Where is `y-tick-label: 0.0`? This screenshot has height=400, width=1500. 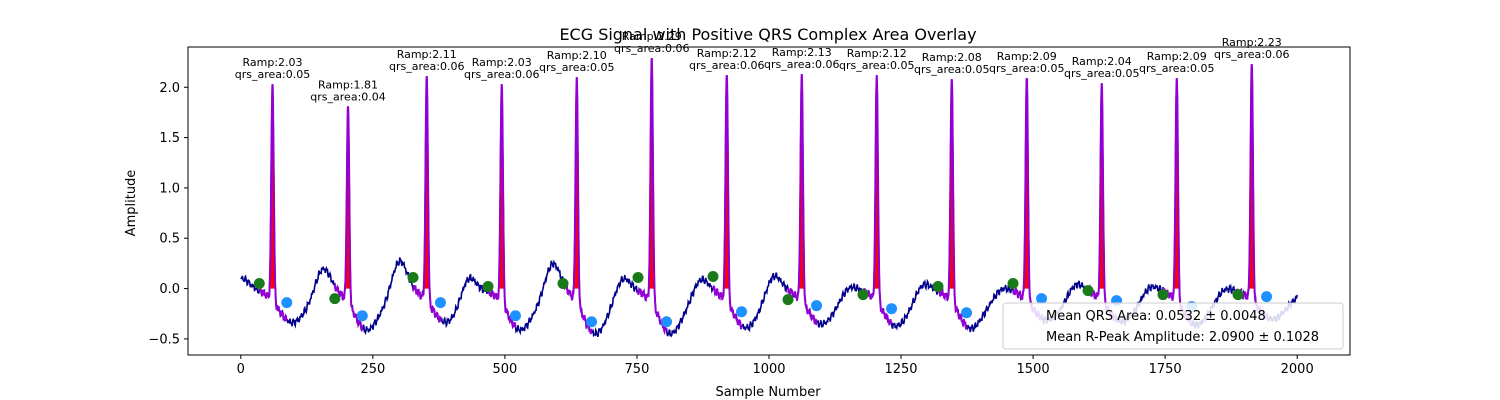 y-tick-label: 0.0 is located at coordinates (169, 289).